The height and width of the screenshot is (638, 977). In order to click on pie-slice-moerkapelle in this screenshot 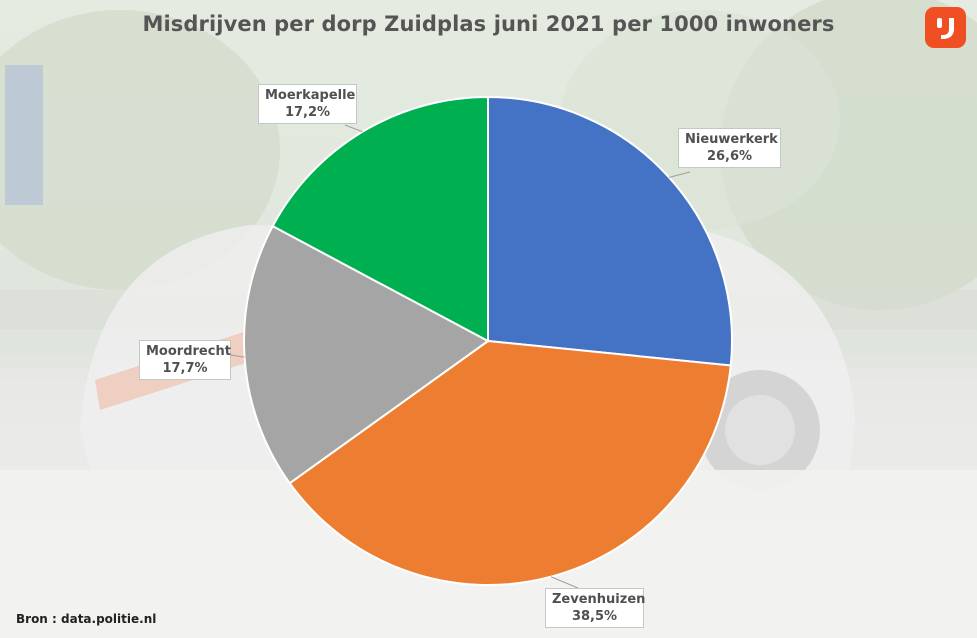, I will do `click(380, 219)`.